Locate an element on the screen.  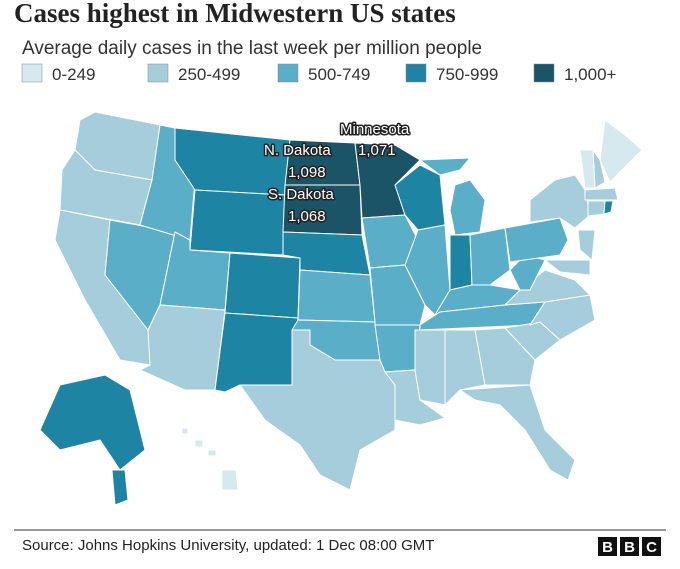
legend-label: 0-249 is located at coordinates (73, 74).